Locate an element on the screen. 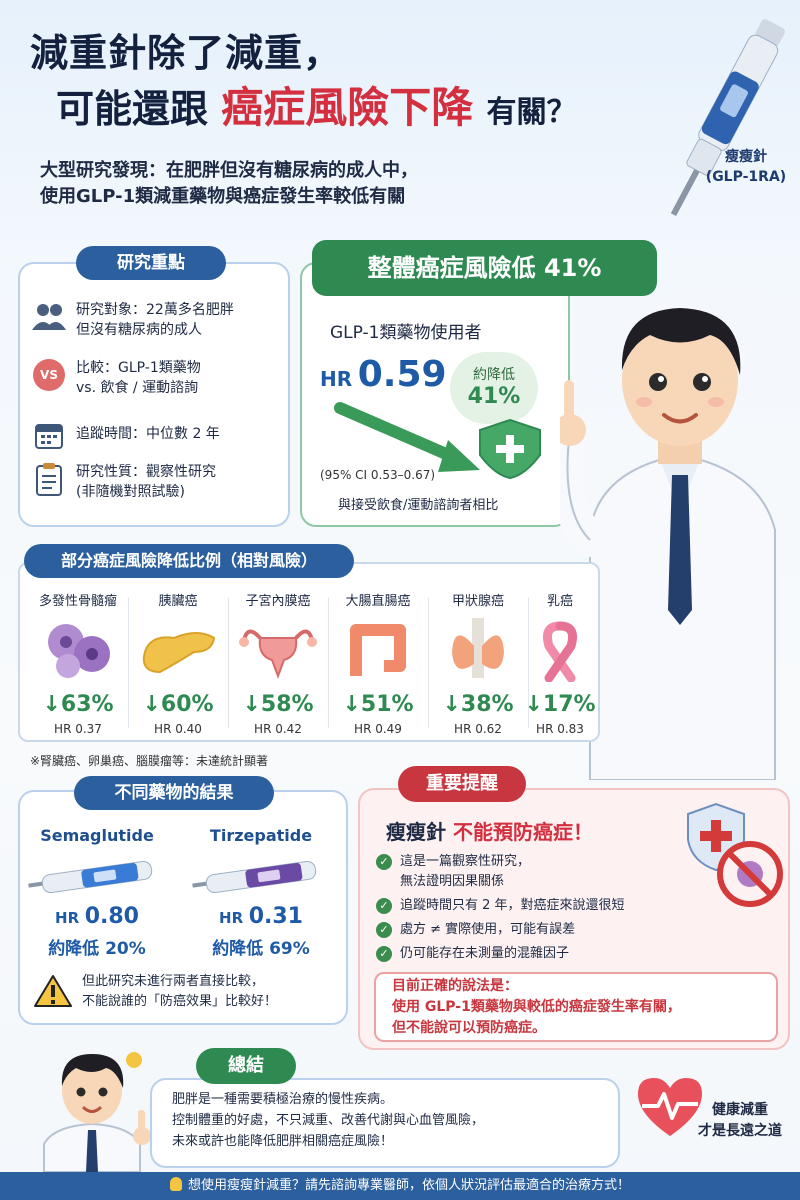 The image size is (800, 1200). key-item-line: 研究性質：觀察性研究 is located at coordinates (146, 472).